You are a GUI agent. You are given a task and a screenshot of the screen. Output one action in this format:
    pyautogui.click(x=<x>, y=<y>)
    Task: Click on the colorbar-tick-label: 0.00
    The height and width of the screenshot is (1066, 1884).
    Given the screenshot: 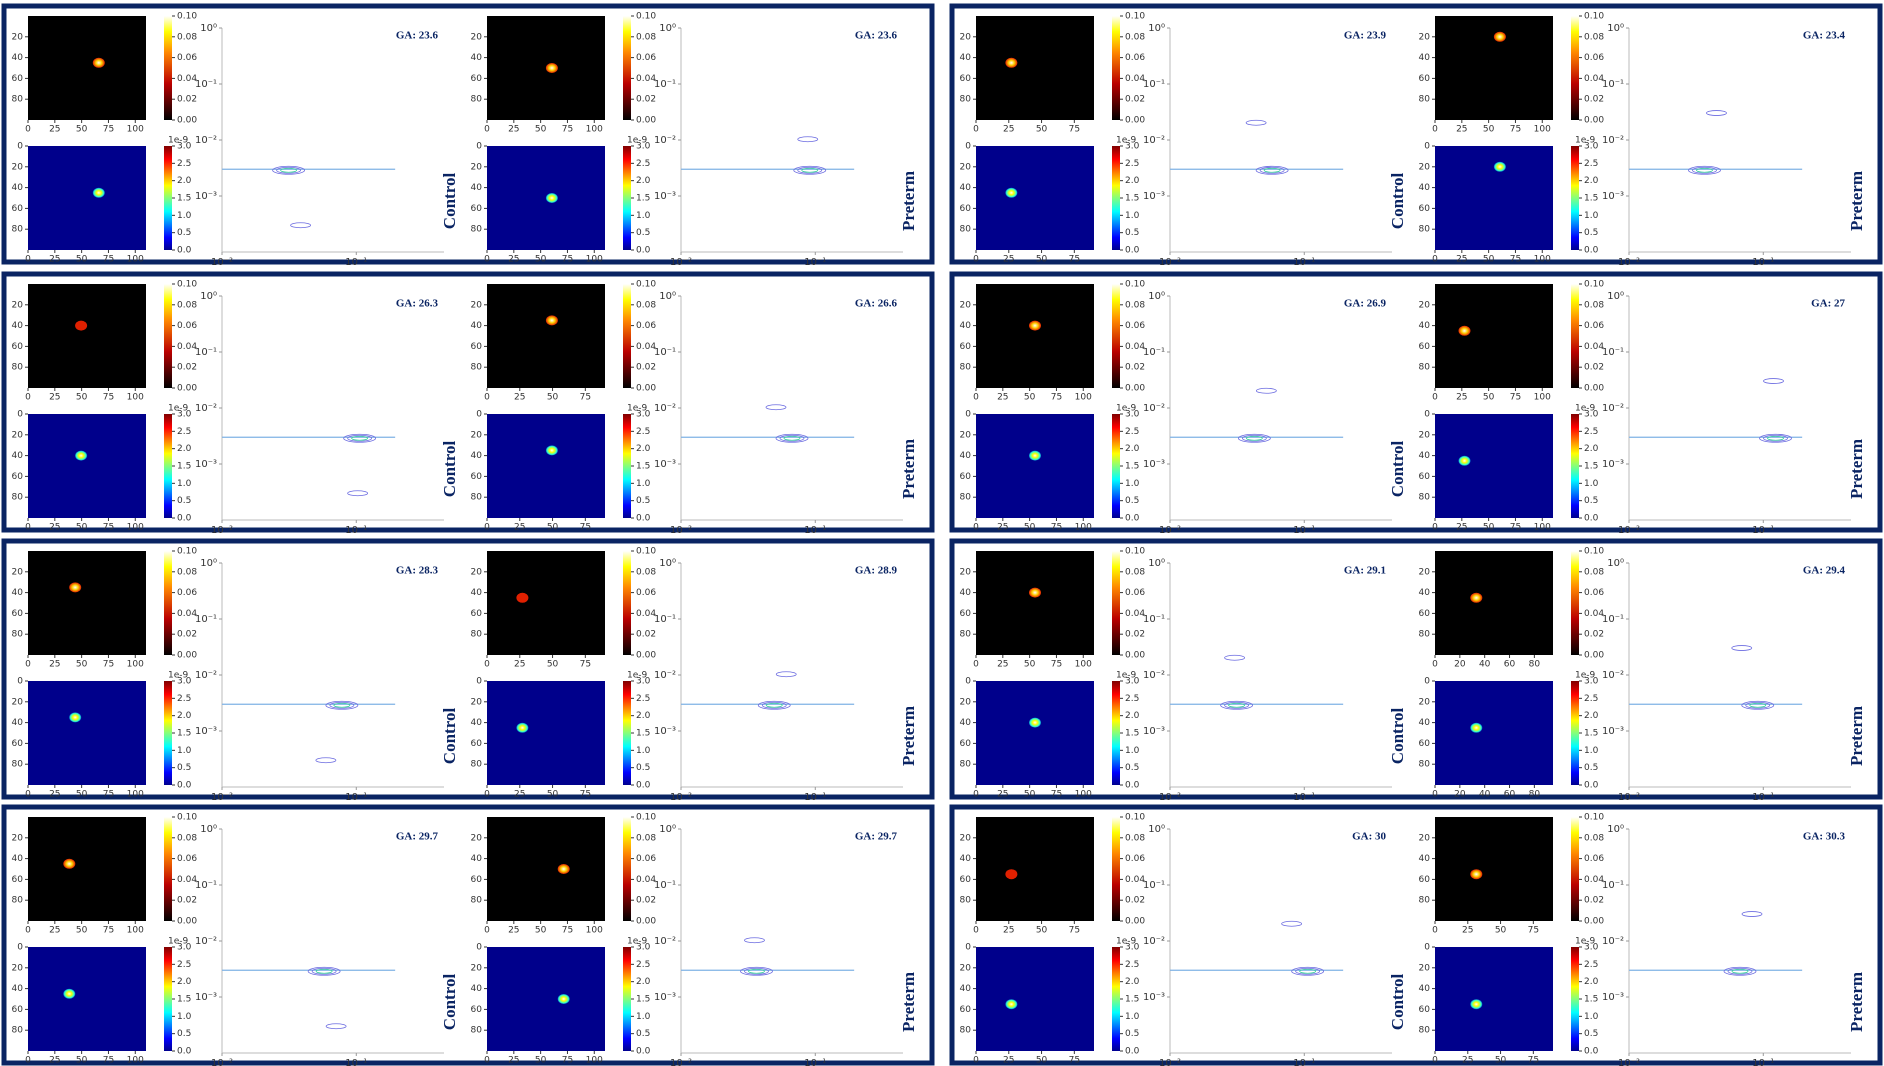 What is the action you would take?
    pyautogui.click(x=1135, y=922)
    